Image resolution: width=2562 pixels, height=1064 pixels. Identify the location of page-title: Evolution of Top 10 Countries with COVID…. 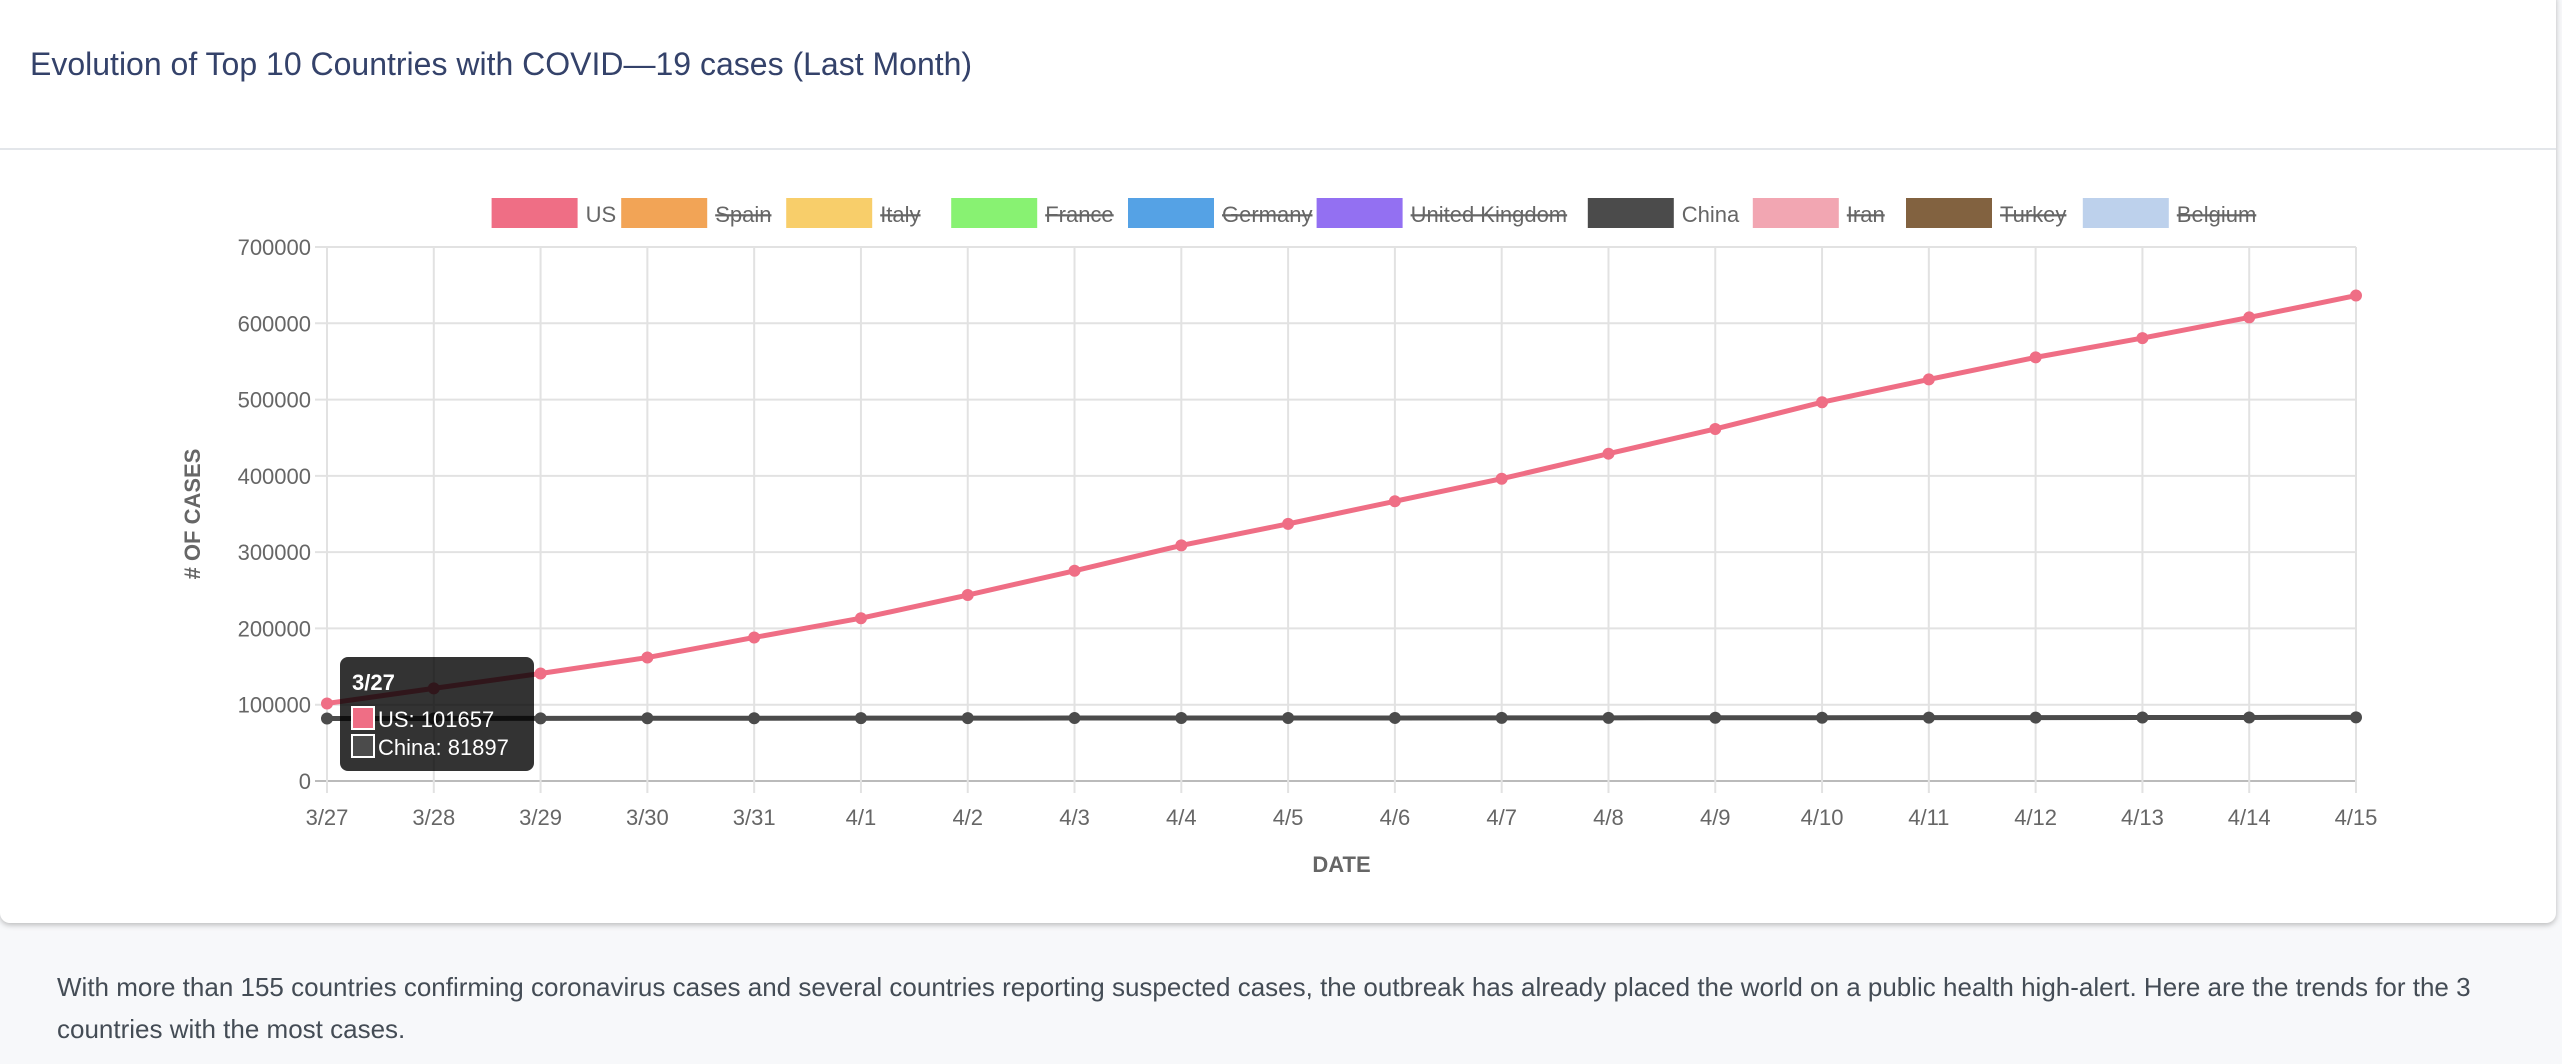
(501, 64).